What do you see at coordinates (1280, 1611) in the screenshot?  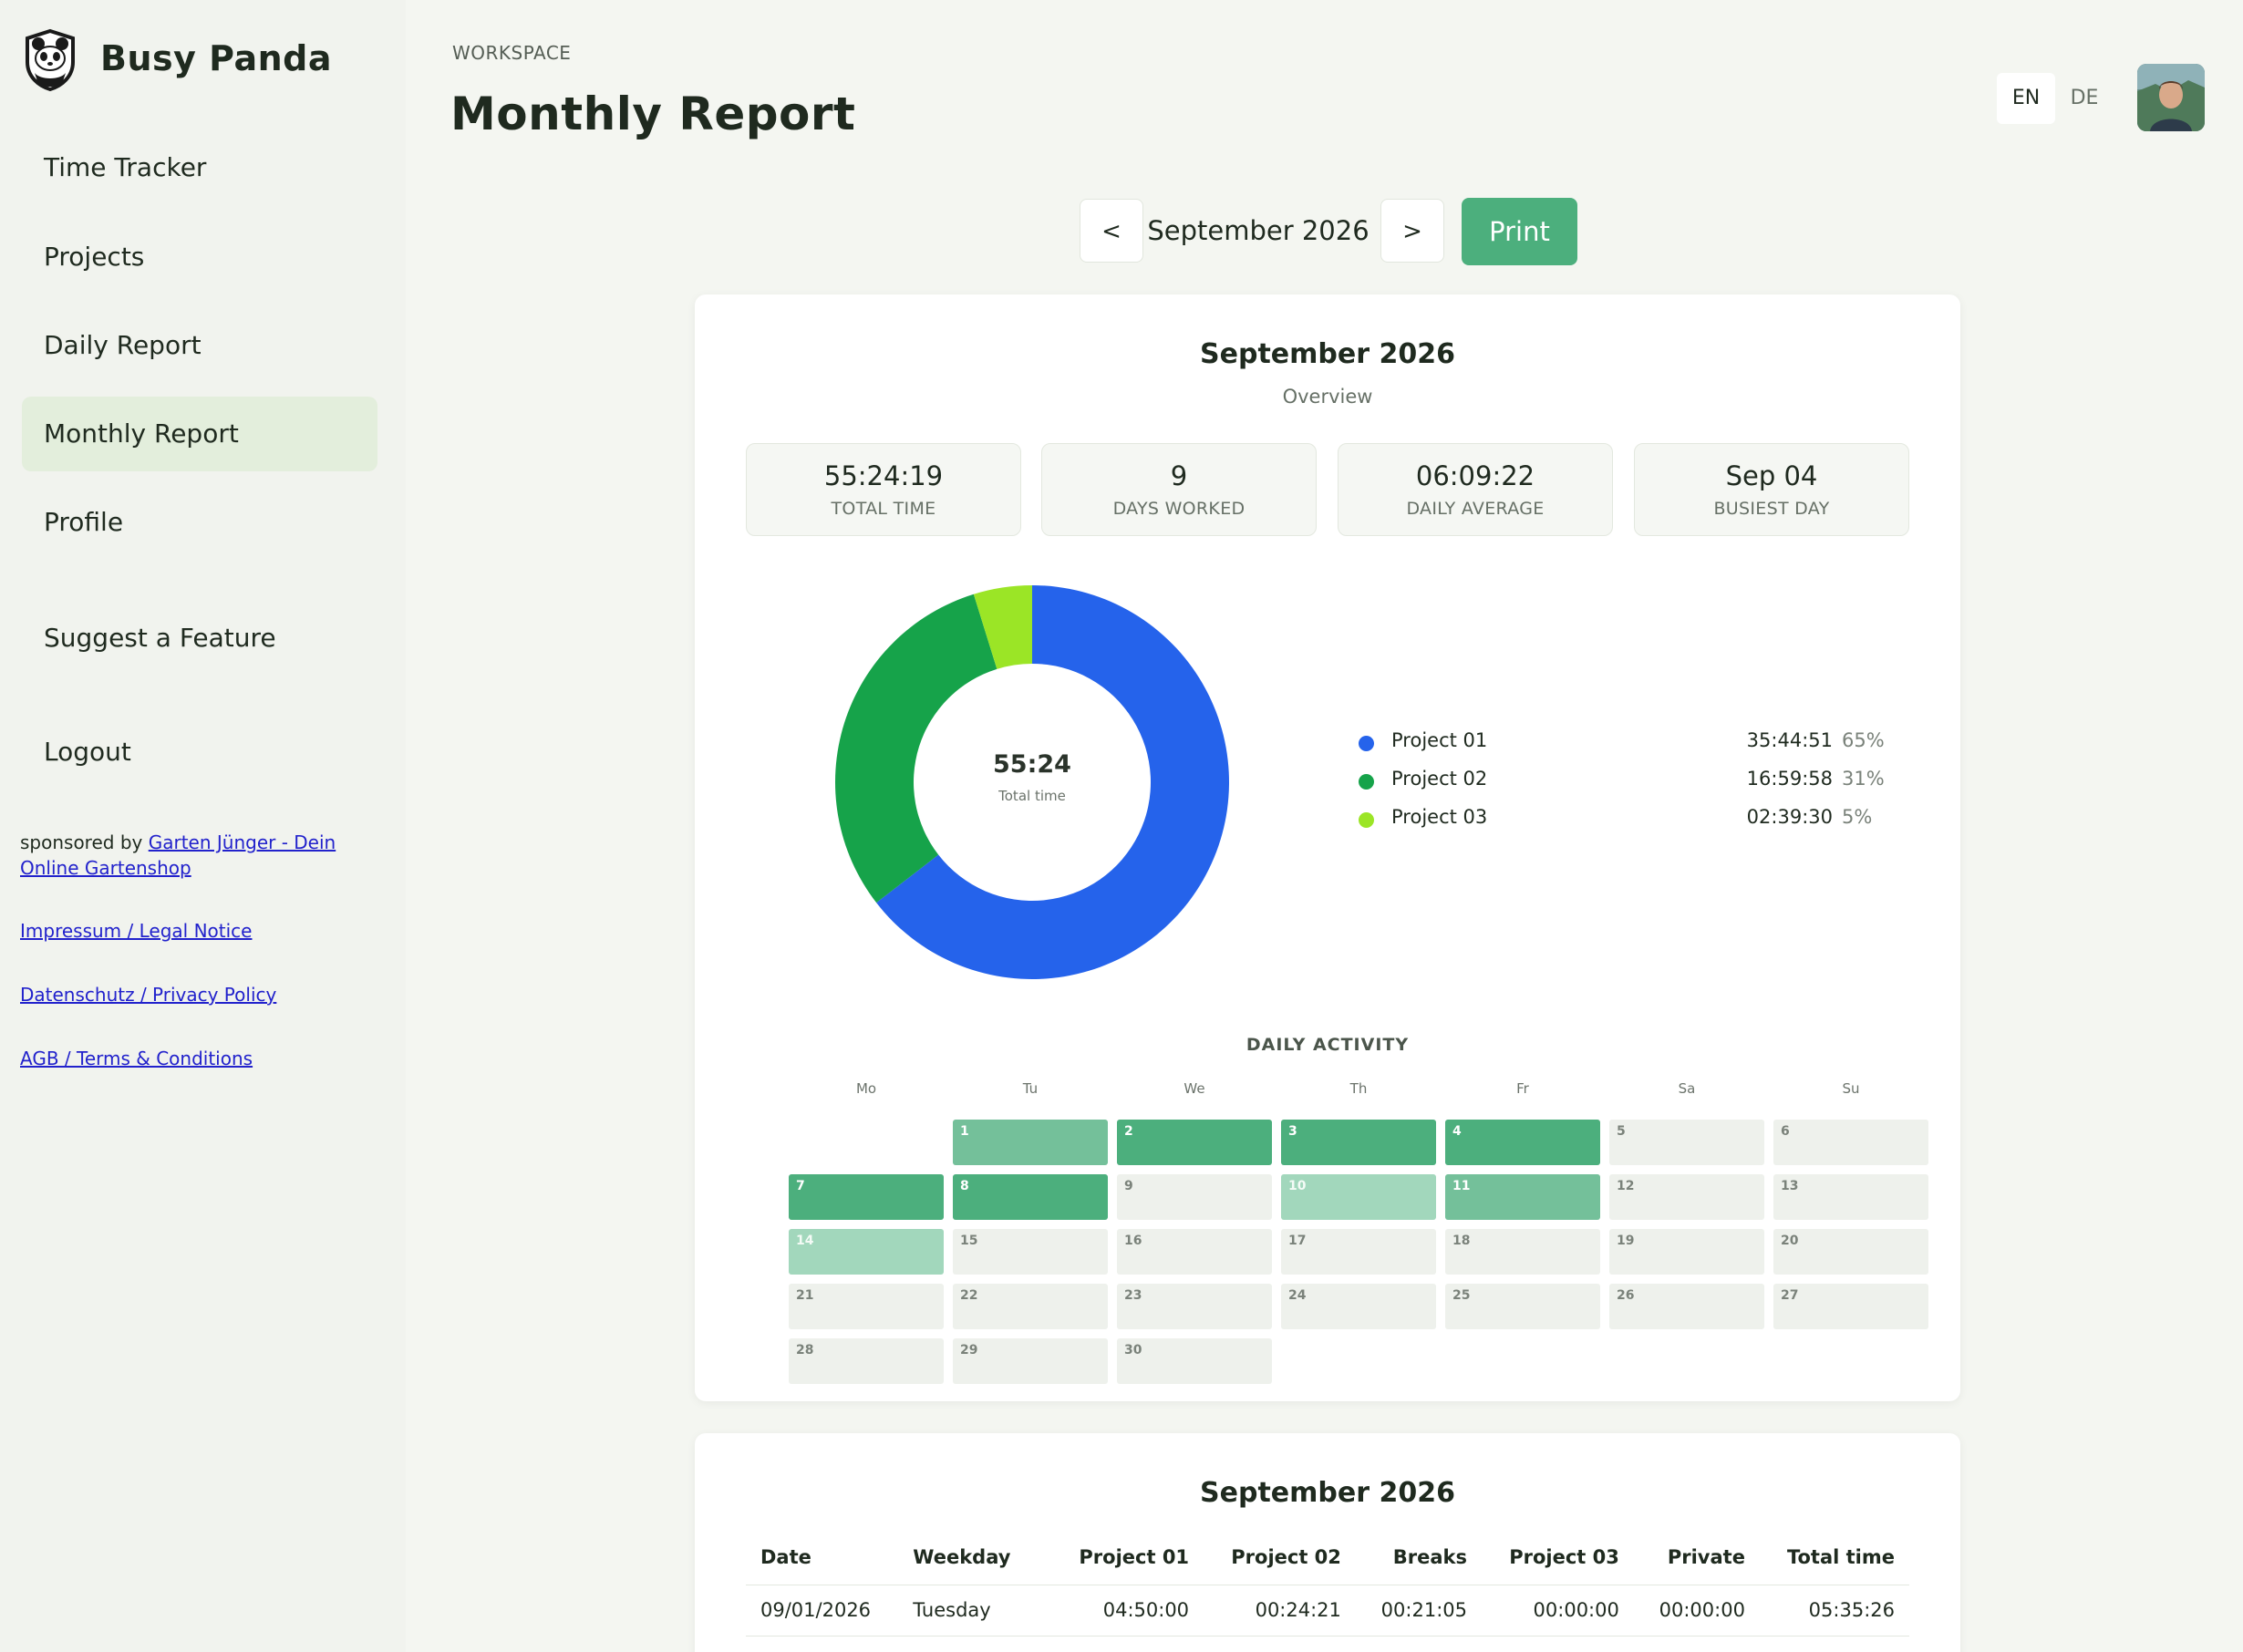 I see `table-cell: 00:24:21` at bounding box center [1280, 1611].